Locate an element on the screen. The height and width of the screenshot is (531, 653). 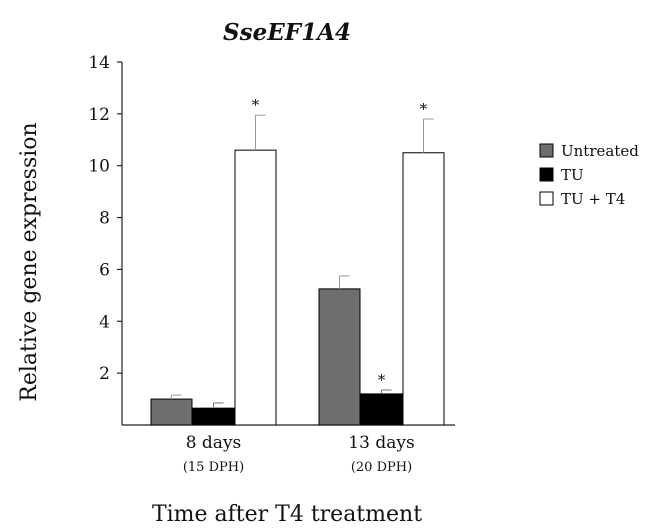
x-axis-label: Time after T4 treatment is located at coordinates (287, 514).